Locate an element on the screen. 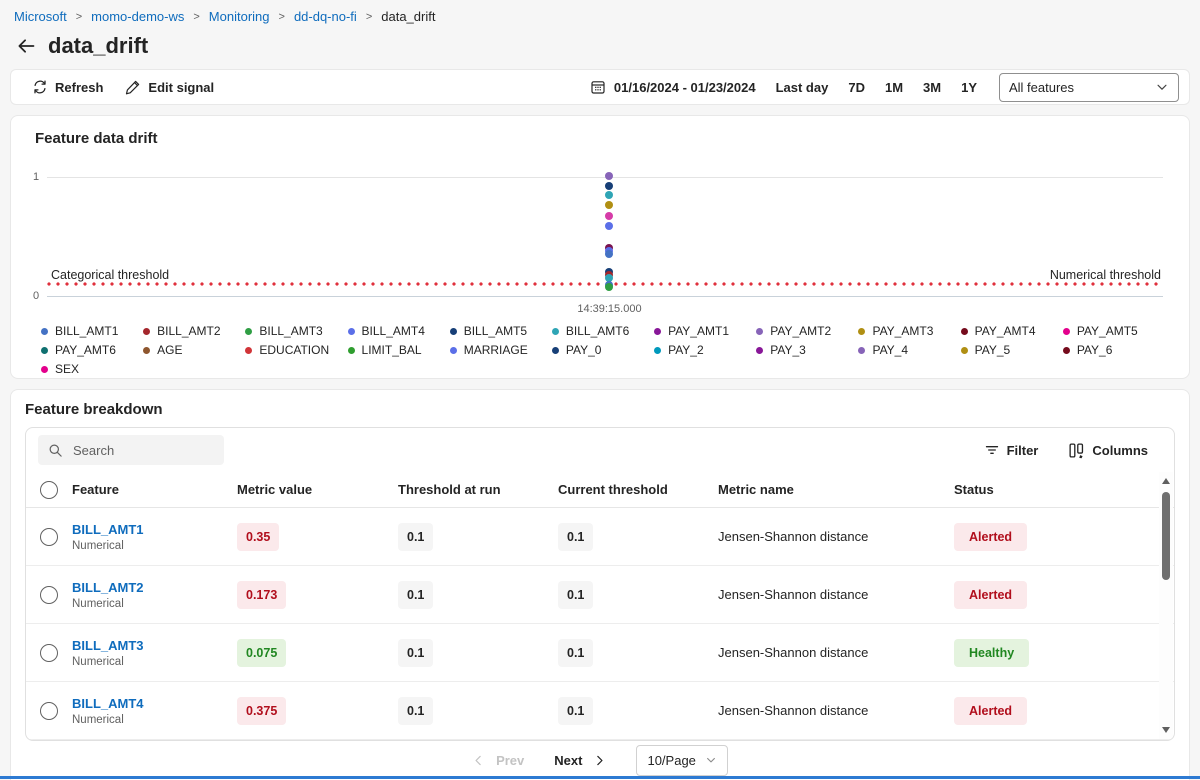  threshold-at-run-badge: 0.1 is located at coordinates (416, 710).